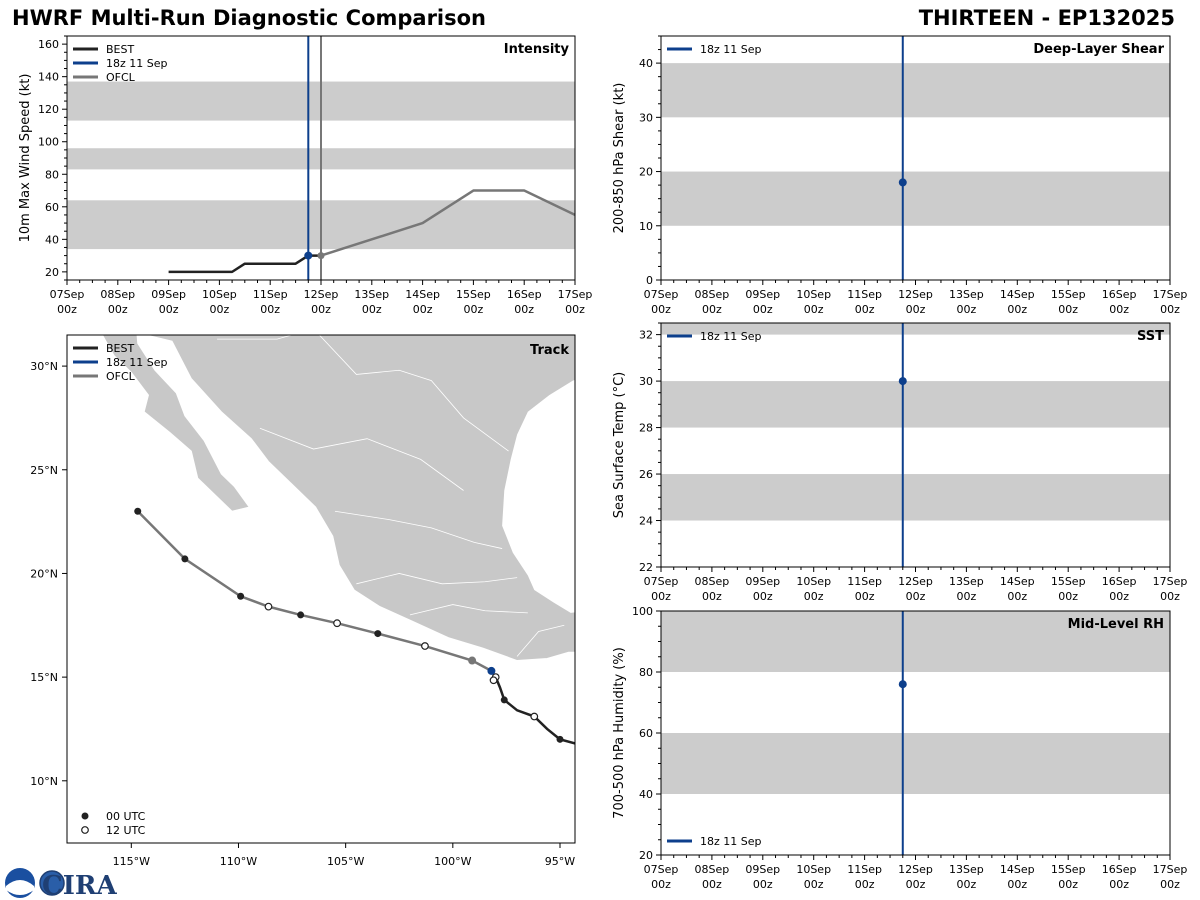  I want to click on intensity-ytick-label: 140, so click(48, 77).